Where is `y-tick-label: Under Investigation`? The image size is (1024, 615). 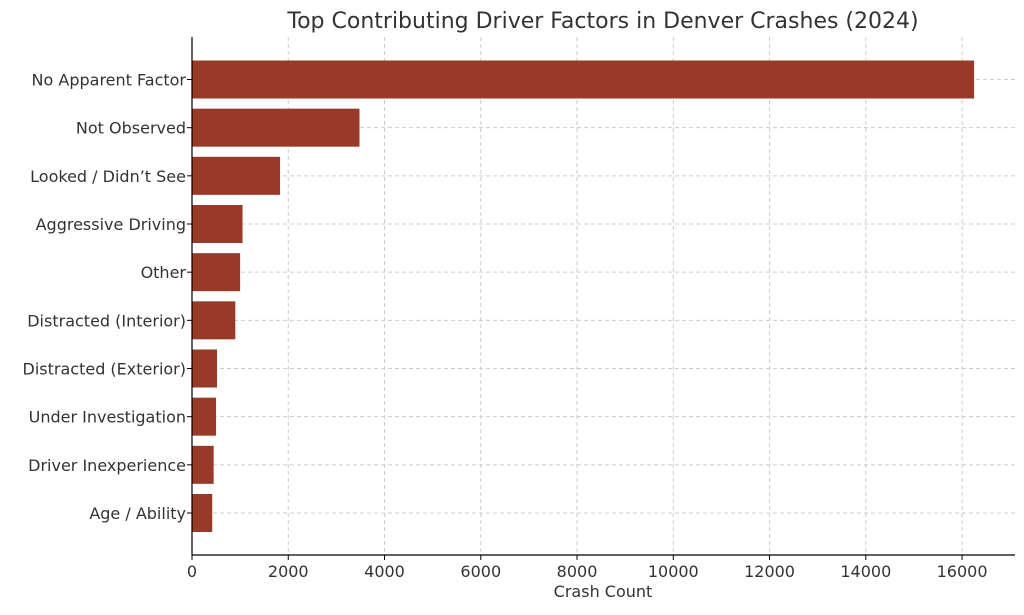
y-tick-label: Under Investigation is located at coordinates (107, 417).